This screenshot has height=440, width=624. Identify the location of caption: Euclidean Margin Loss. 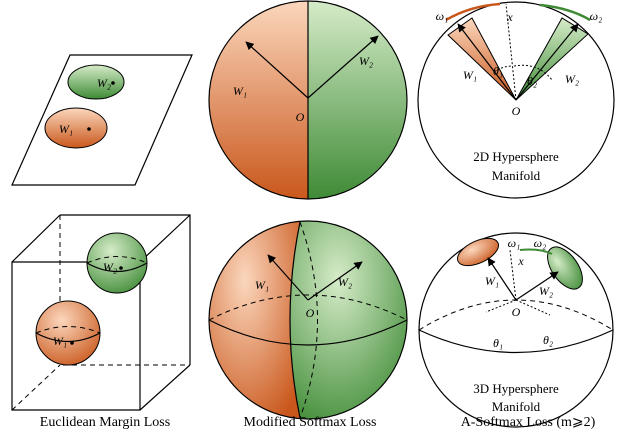
(105, 422).